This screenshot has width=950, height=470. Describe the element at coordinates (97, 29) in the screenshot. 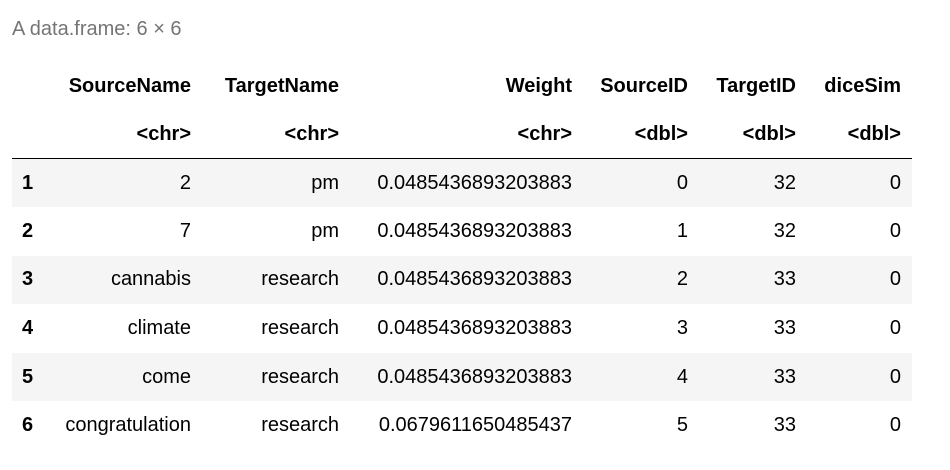

I see `table-caption: A data.frame: 6 × 6` at that location.